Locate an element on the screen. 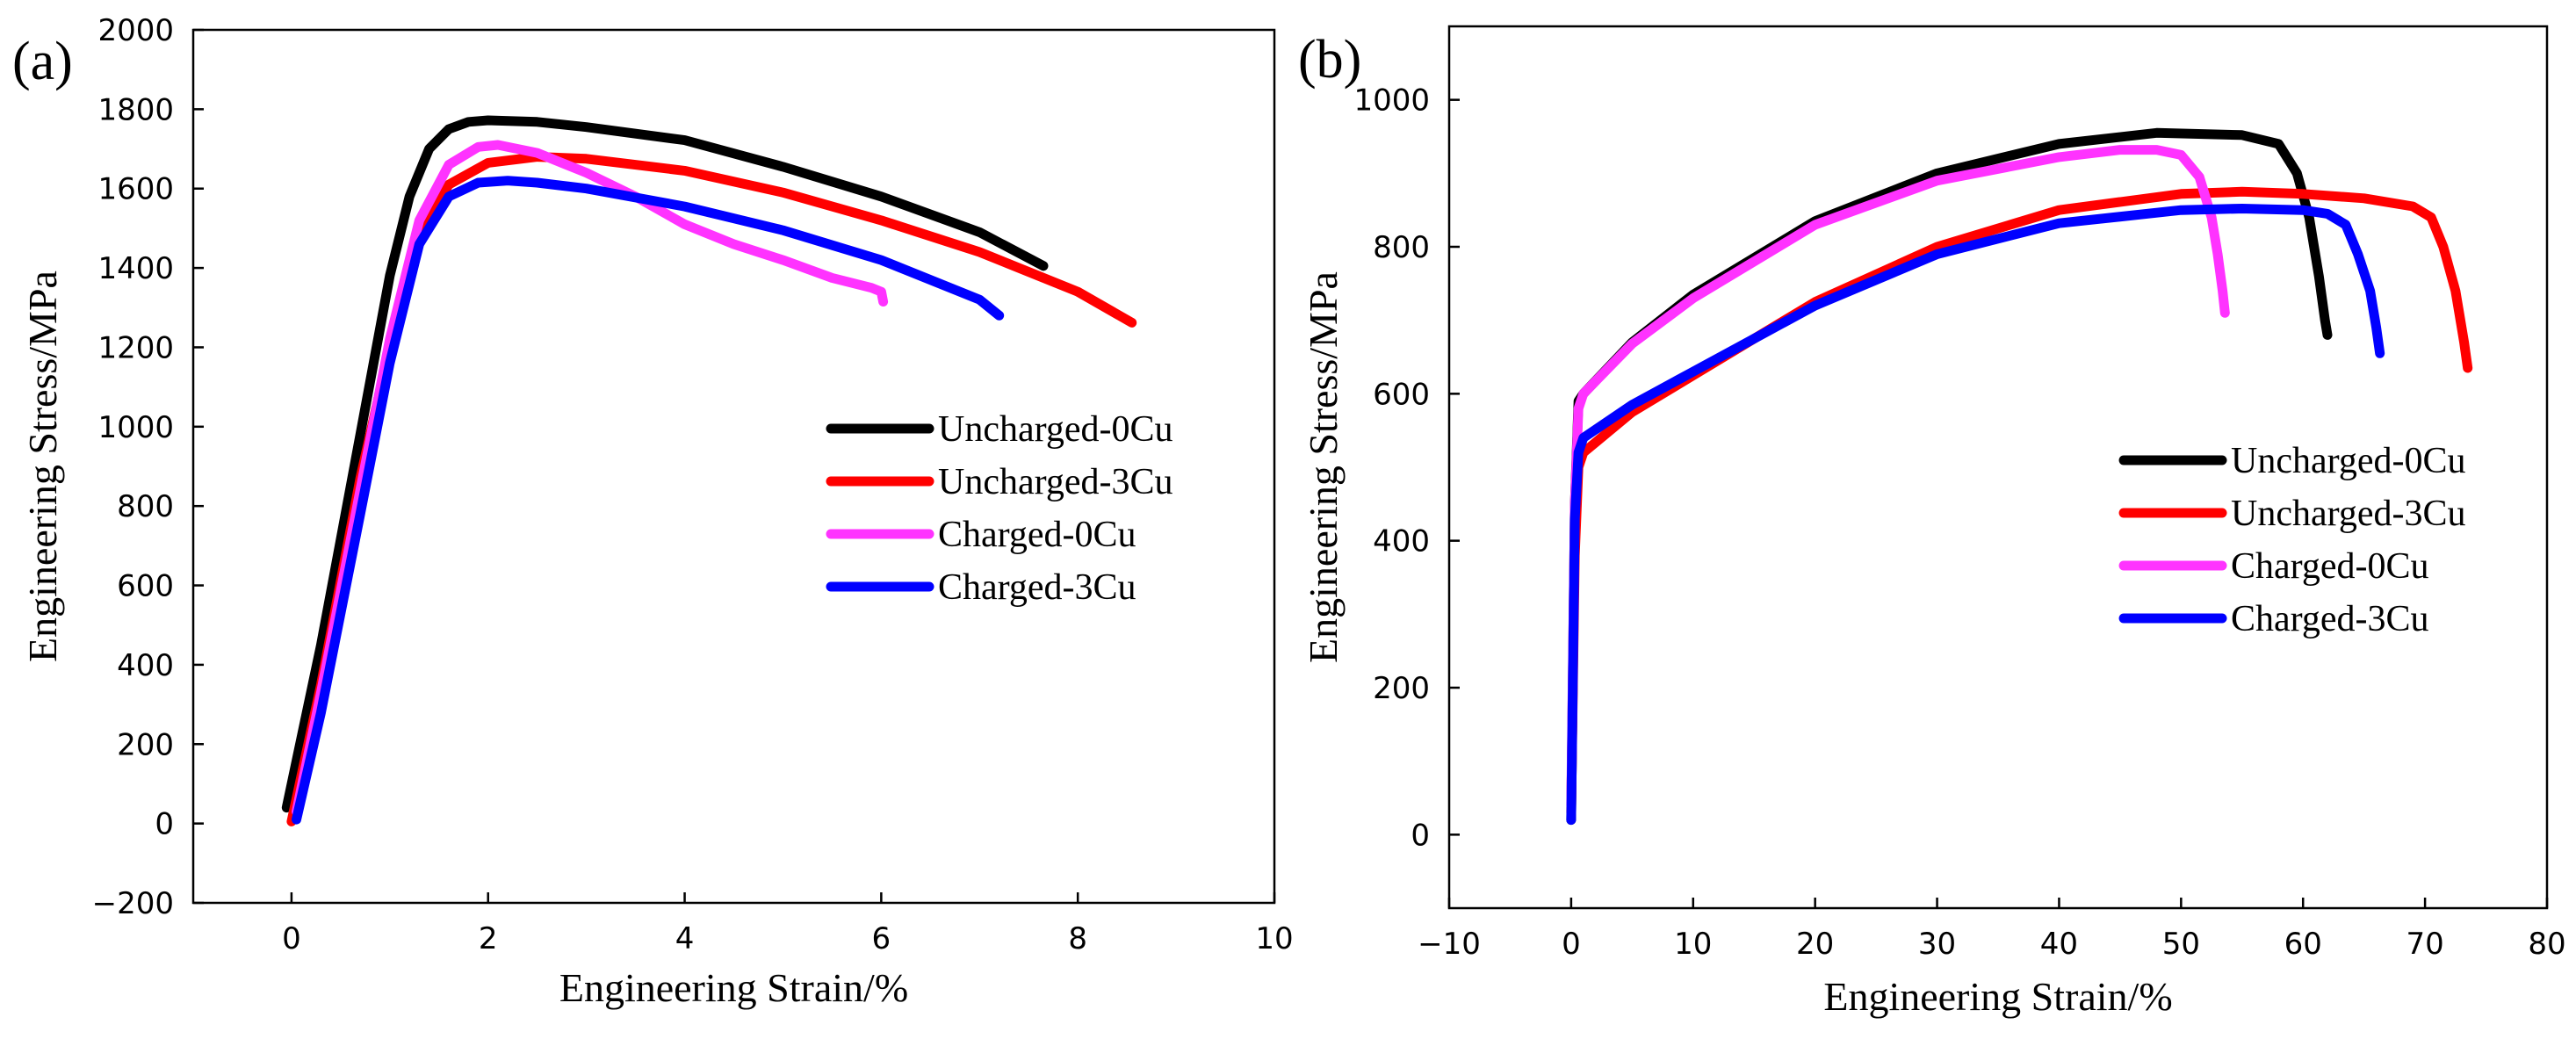 The width and height of the screenshot is (2576, 1039). x-tick-label: 60 is located at coordinates (2303, 944).